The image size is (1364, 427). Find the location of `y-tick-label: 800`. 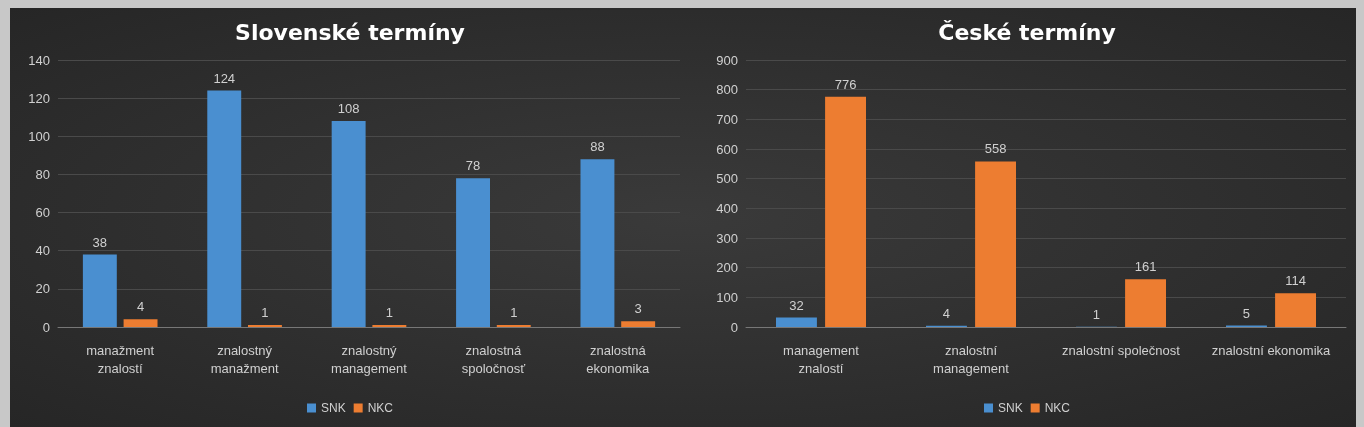

y-tick-label: 800 is located at coordinates (727, 90).